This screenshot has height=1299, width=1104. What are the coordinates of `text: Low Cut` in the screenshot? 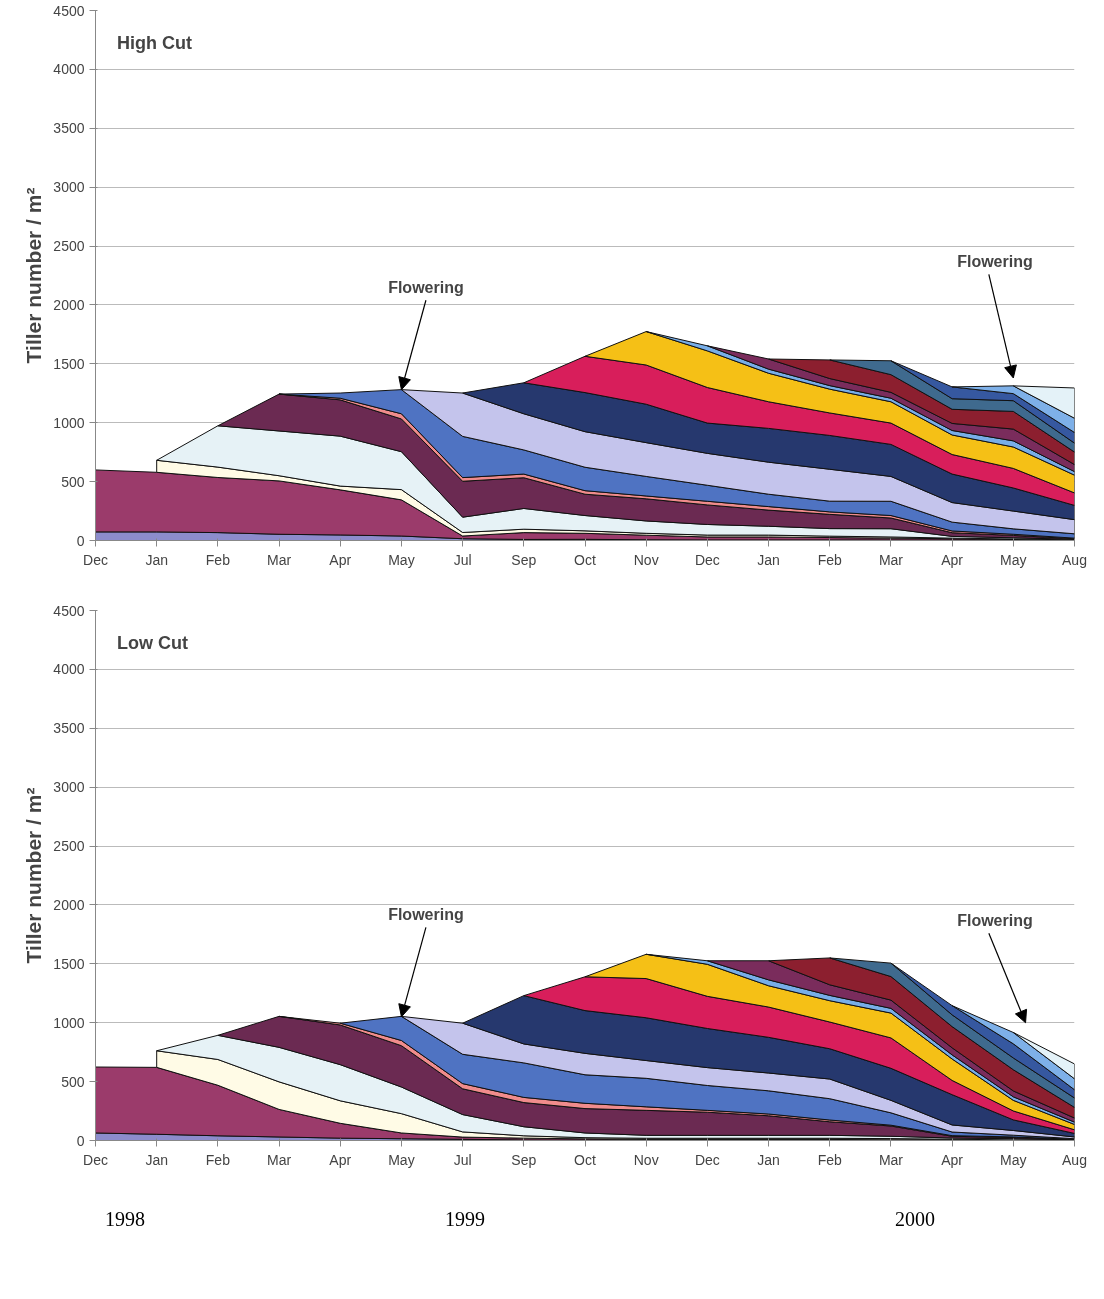 It's located at (152, 642).